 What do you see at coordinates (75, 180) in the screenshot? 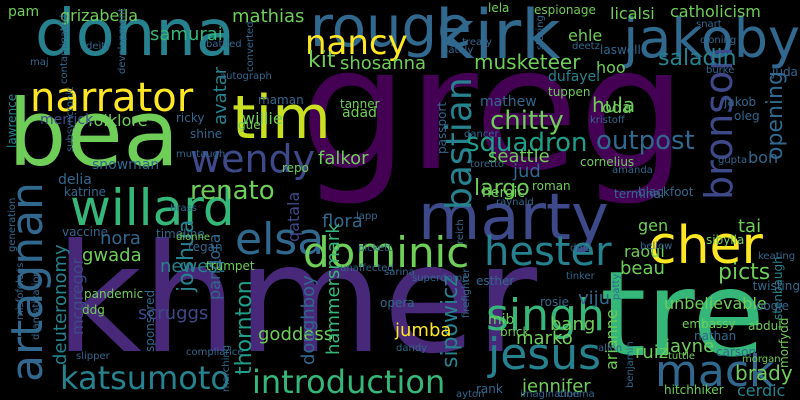
I see `word-delia: delia` at bounding box center [75, 180].